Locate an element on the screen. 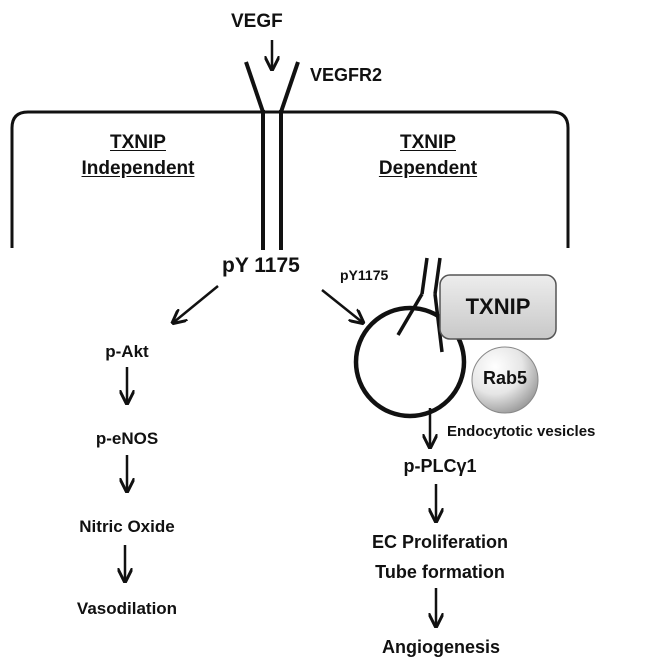 The height and width of the screenshot is (672, 660). right-step-angiogenesis: Angiogenesis is located at coordinates (441, 647).